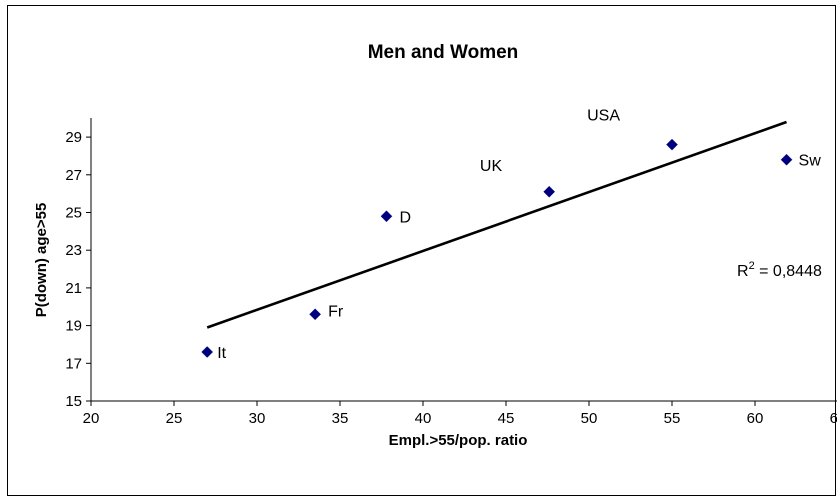 The image size is (837, 501). Describe the element at coordinates (73, 250) in the screenshot. I see `y-tick-label: 23` at that location.